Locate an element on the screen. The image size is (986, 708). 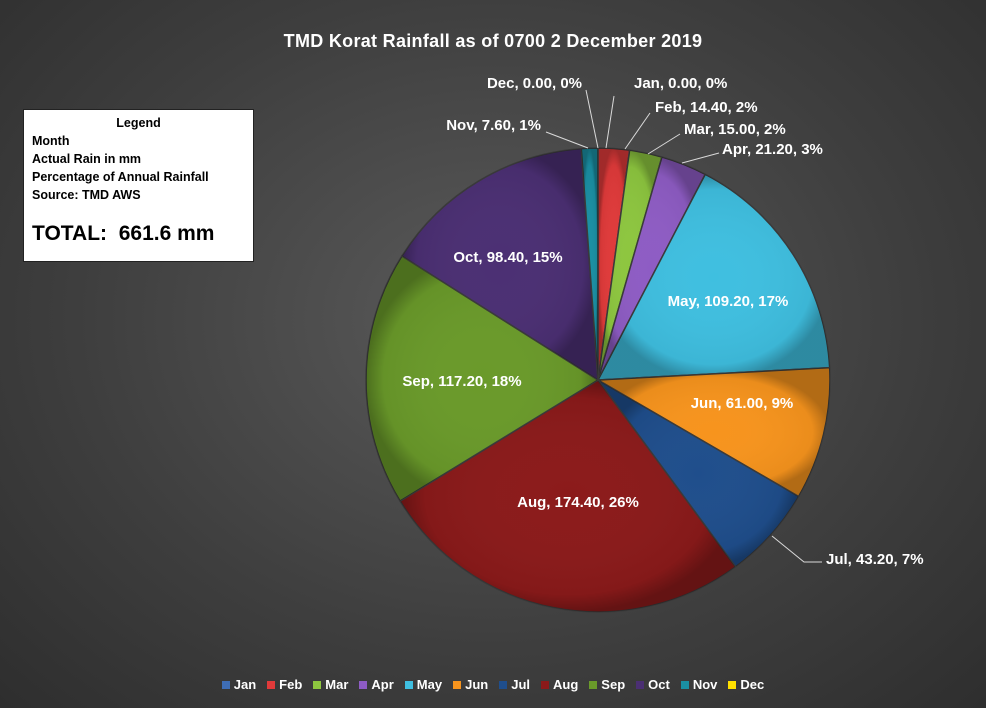
pie-slice-shading-may is located at coordinates (714, 277).